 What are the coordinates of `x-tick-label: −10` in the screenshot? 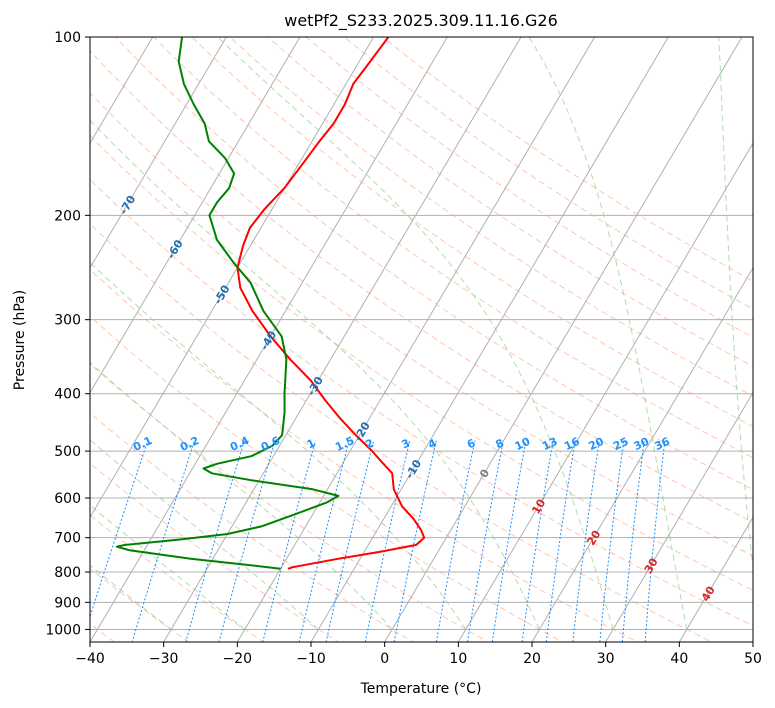 It's located at (311, 659).